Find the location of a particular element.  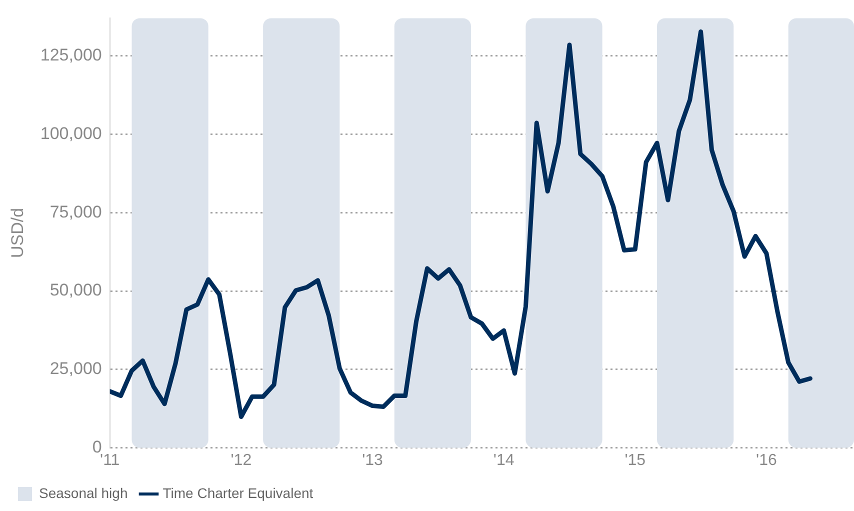

y-tick-label: 50,000 is located at coordinates (76, 290).